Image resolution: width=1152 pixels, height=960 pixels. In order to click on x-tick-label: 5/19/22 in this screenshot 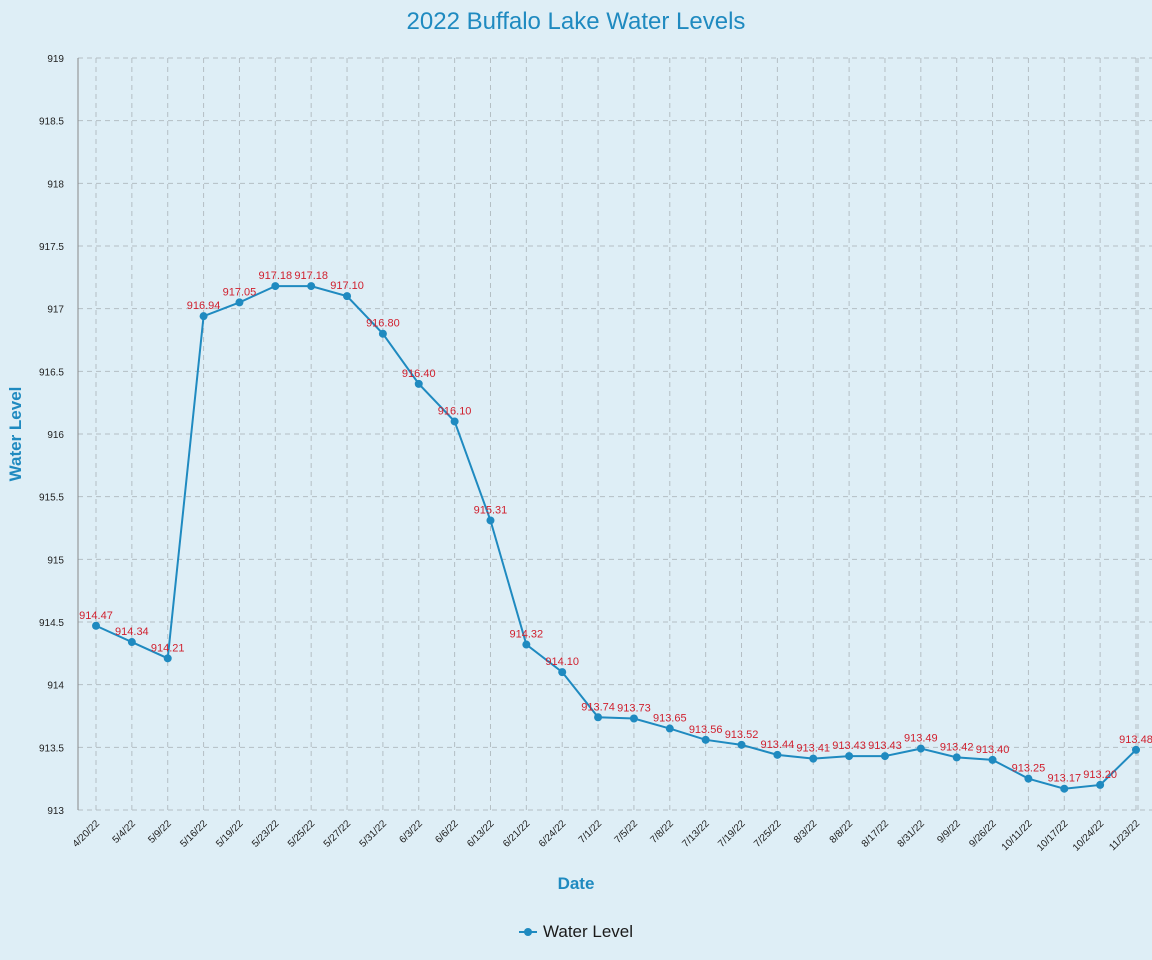, I will do `click(230, 834)`.